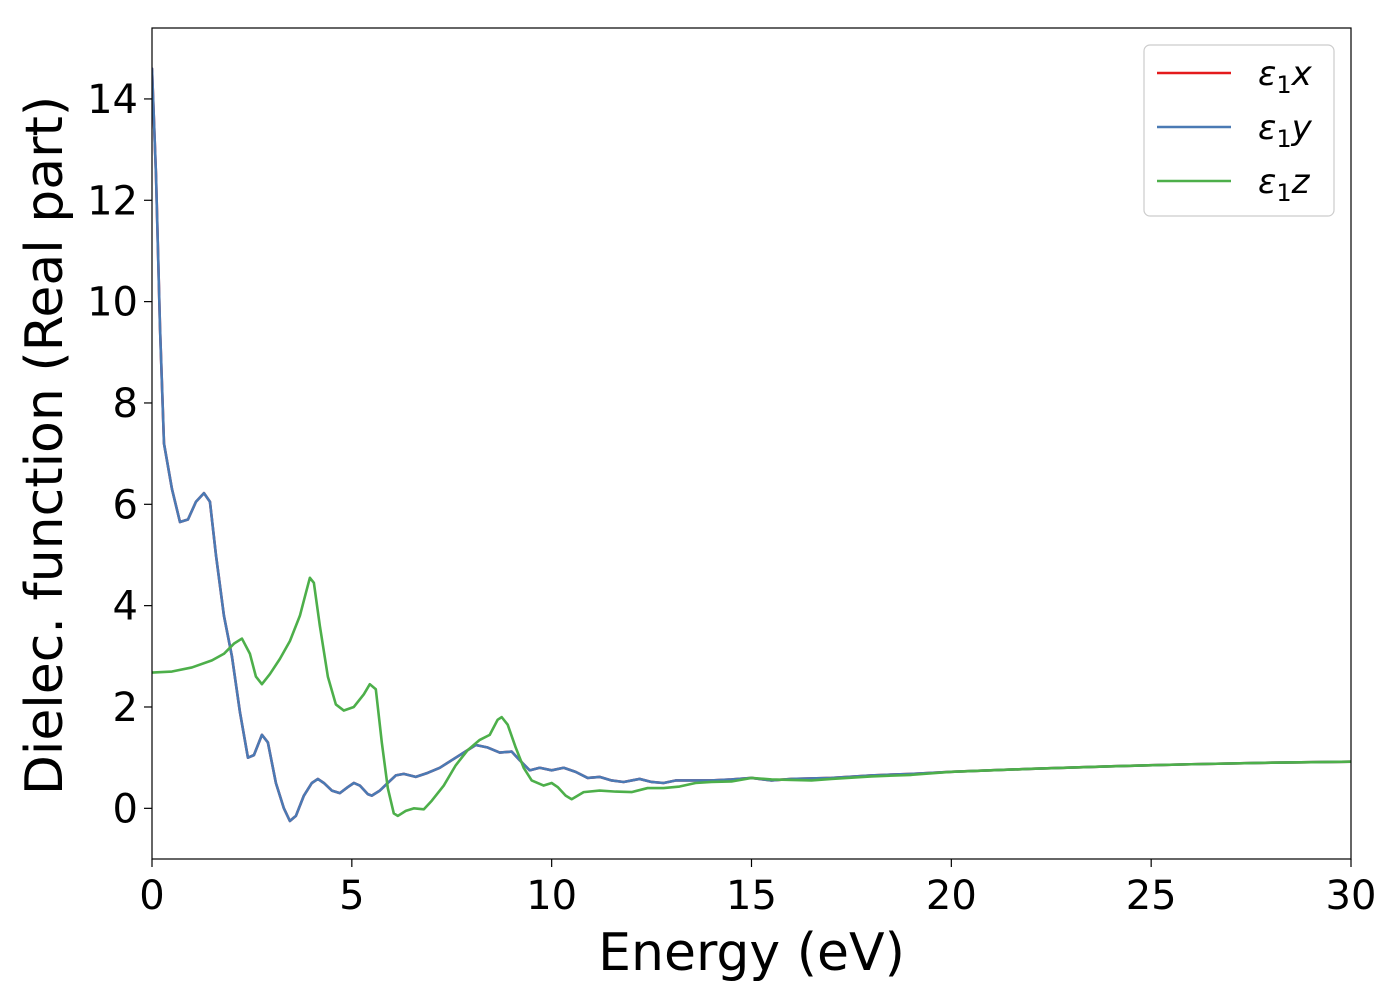 The image size is (1400, 1000). What do you see at coordinates (125, 708) in the screenshot?
I see `y-tick-label: 2` at bounding box center [125, 708].